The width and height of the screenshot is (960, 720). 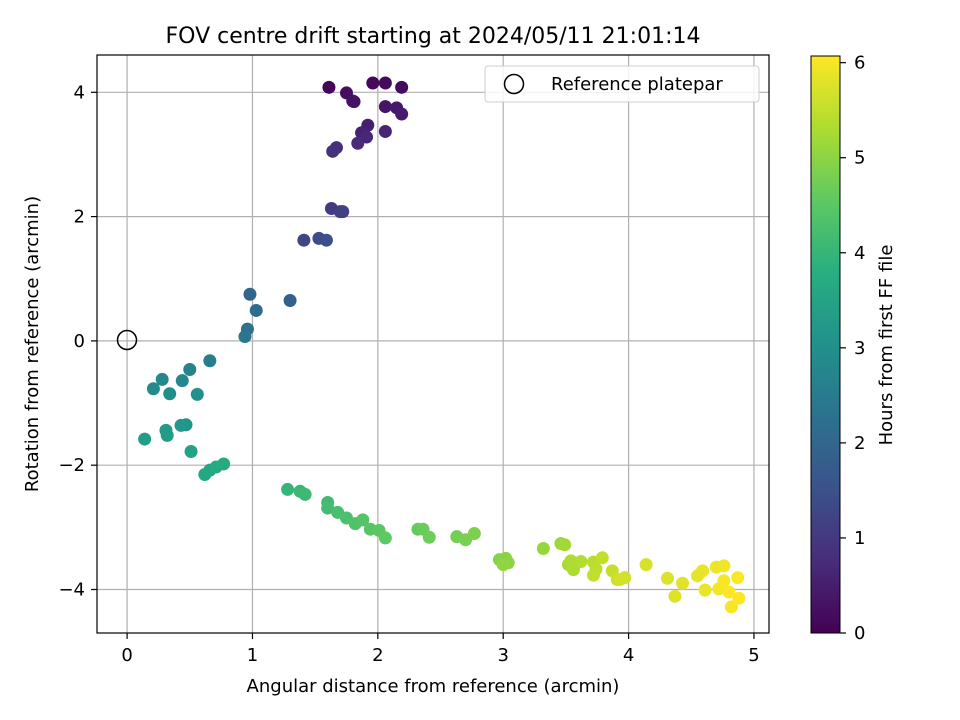 I want to click on legend-marker-reference, so click(x=514, y=84).